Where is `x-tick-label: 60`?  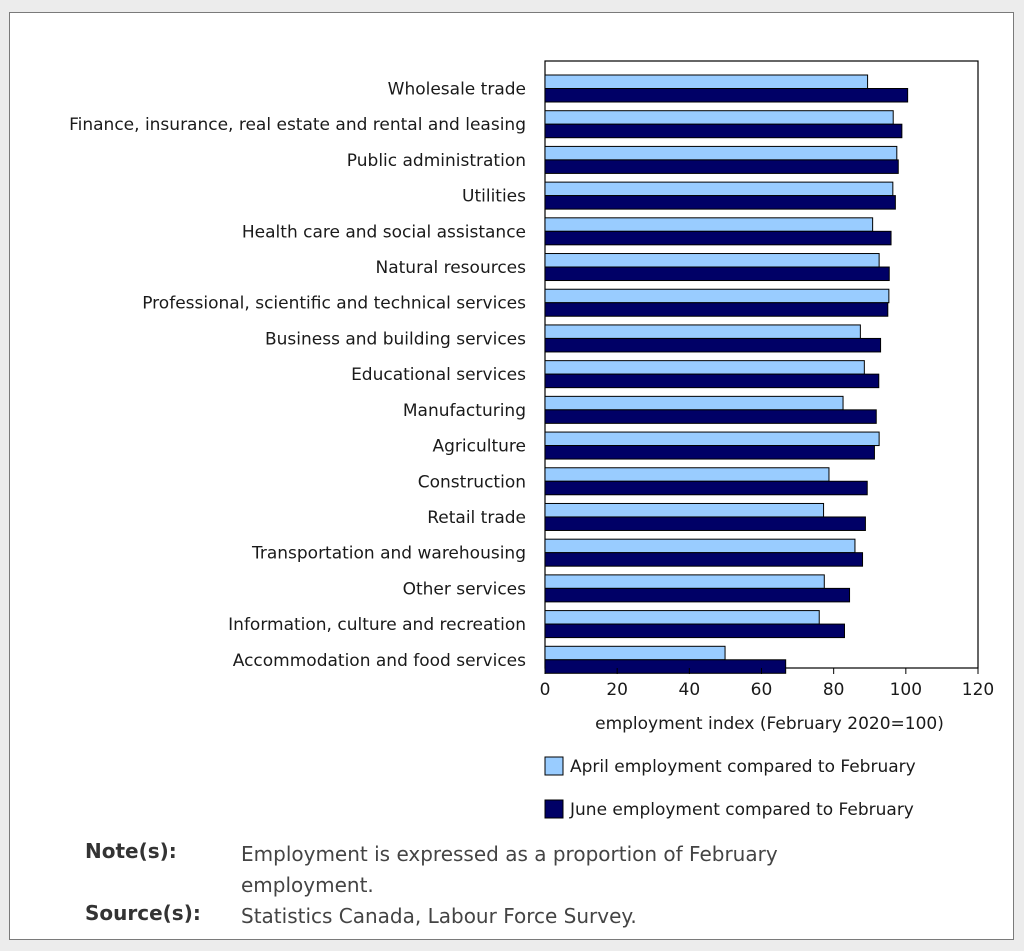 x-tick-label: 60 is located at coordinates (762, 690).